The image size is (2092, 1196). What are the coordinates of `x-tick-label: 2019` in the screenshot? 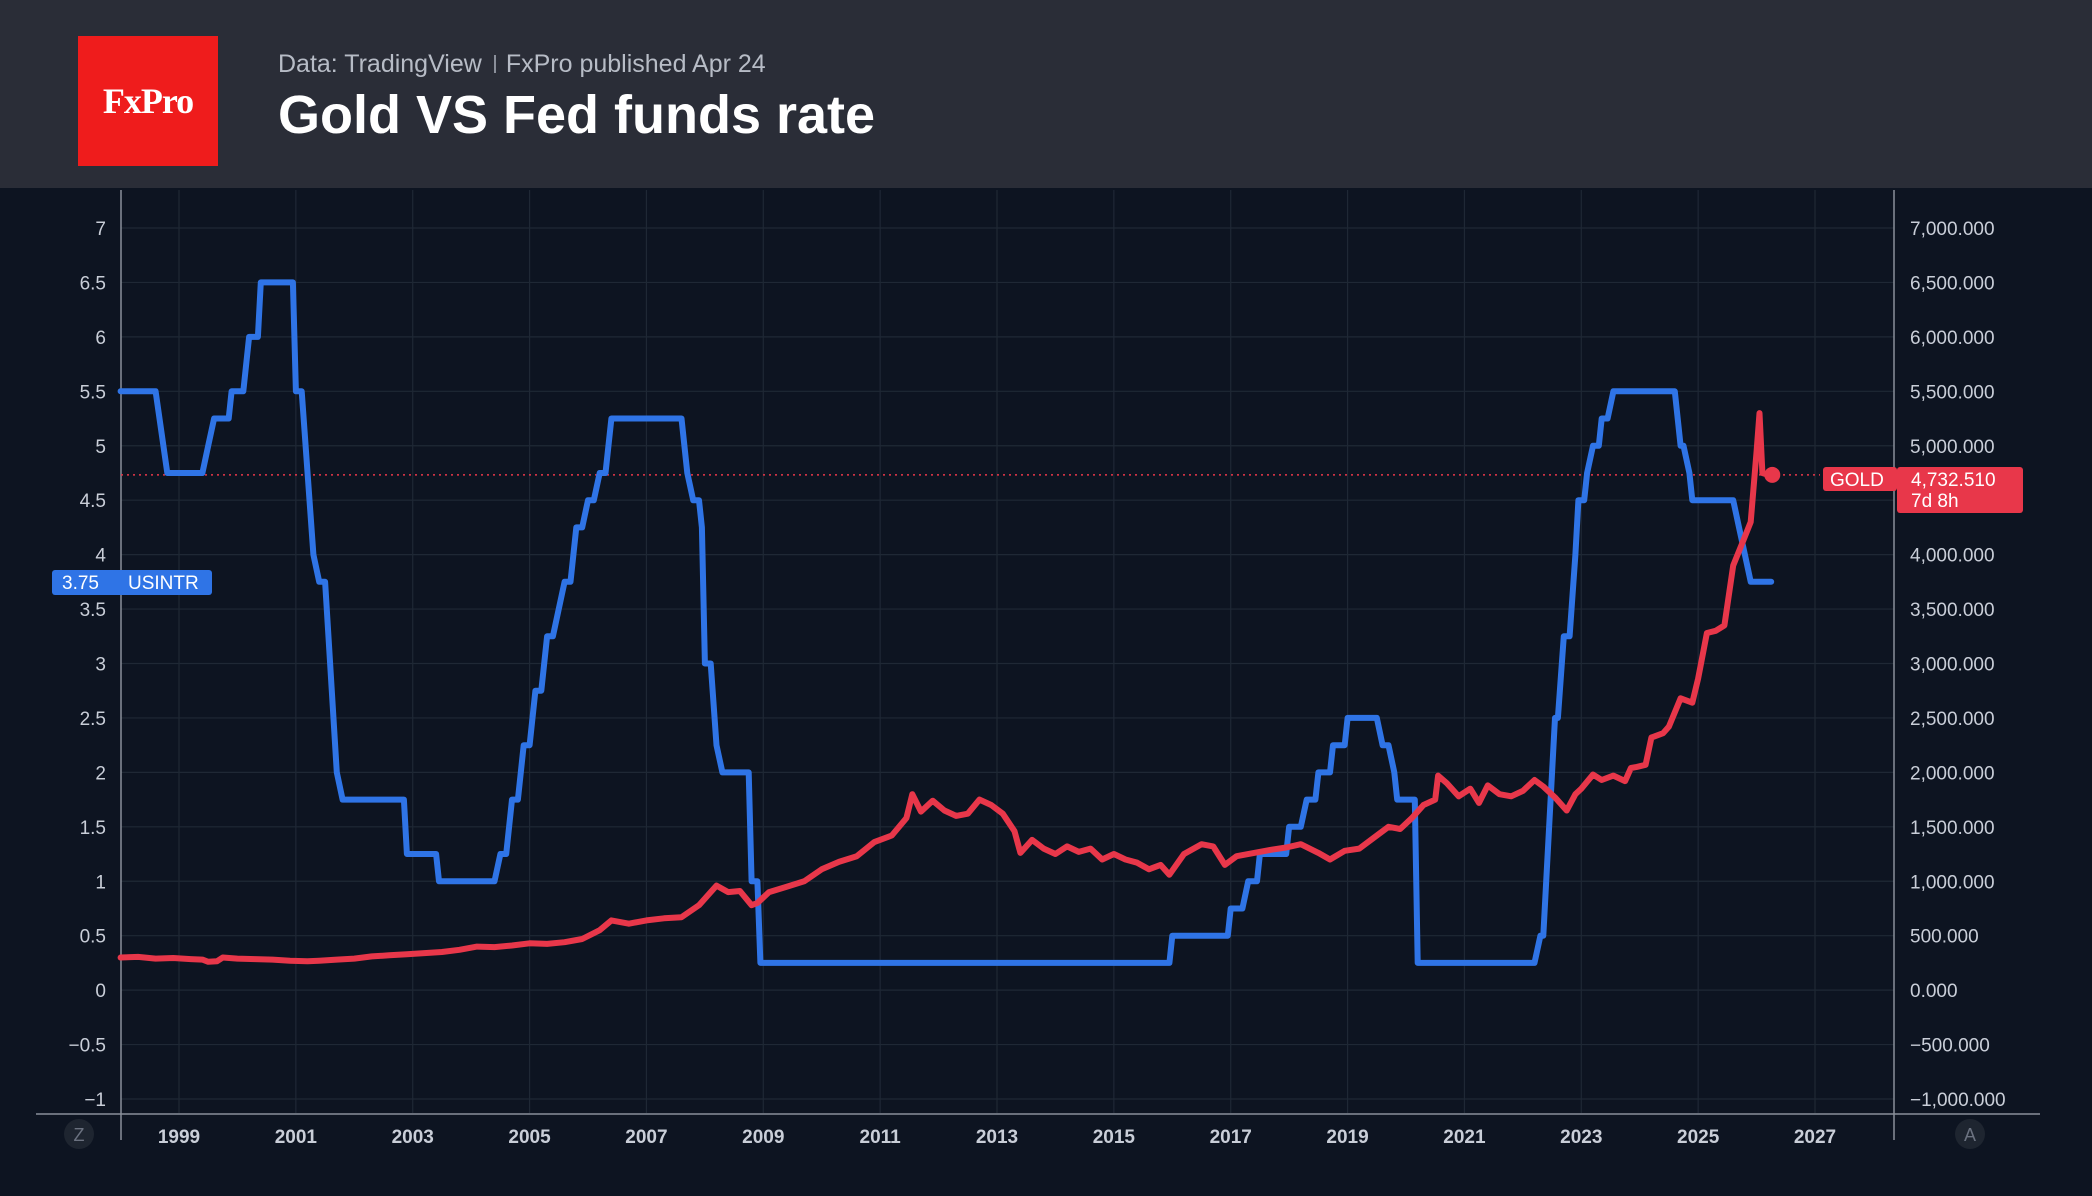 It's located at (1347, 1137).